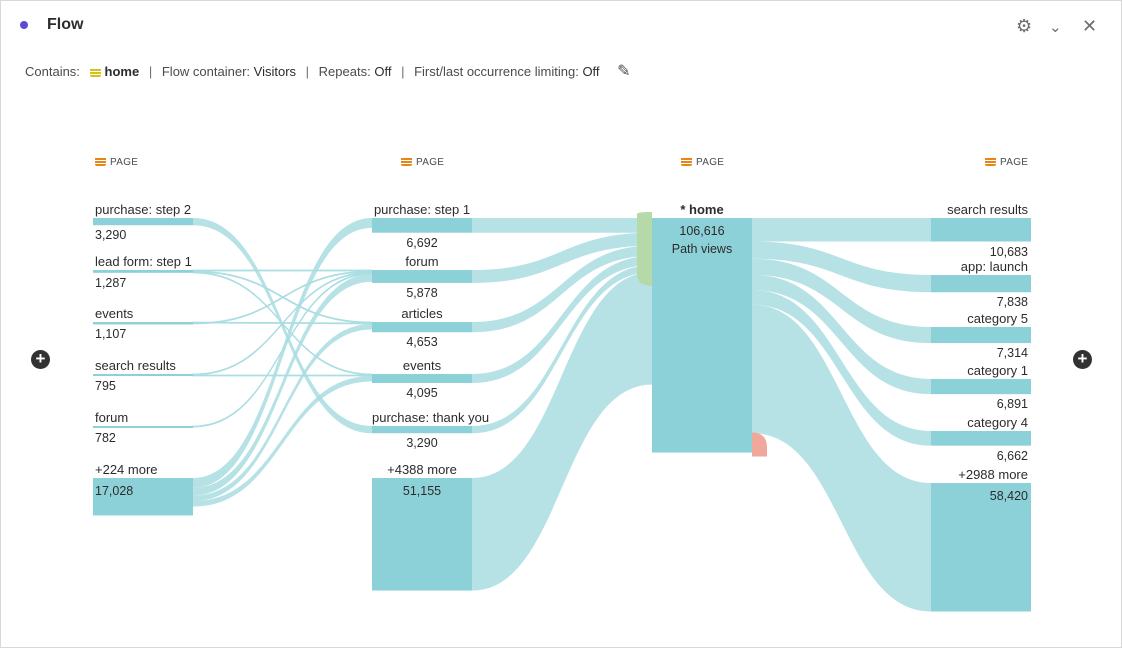 The image size is (1122, 648). What do you see at coordinates (275, 71) in the screenshot?
I see `container-value: Visitors` at bounding box center [275, 71].